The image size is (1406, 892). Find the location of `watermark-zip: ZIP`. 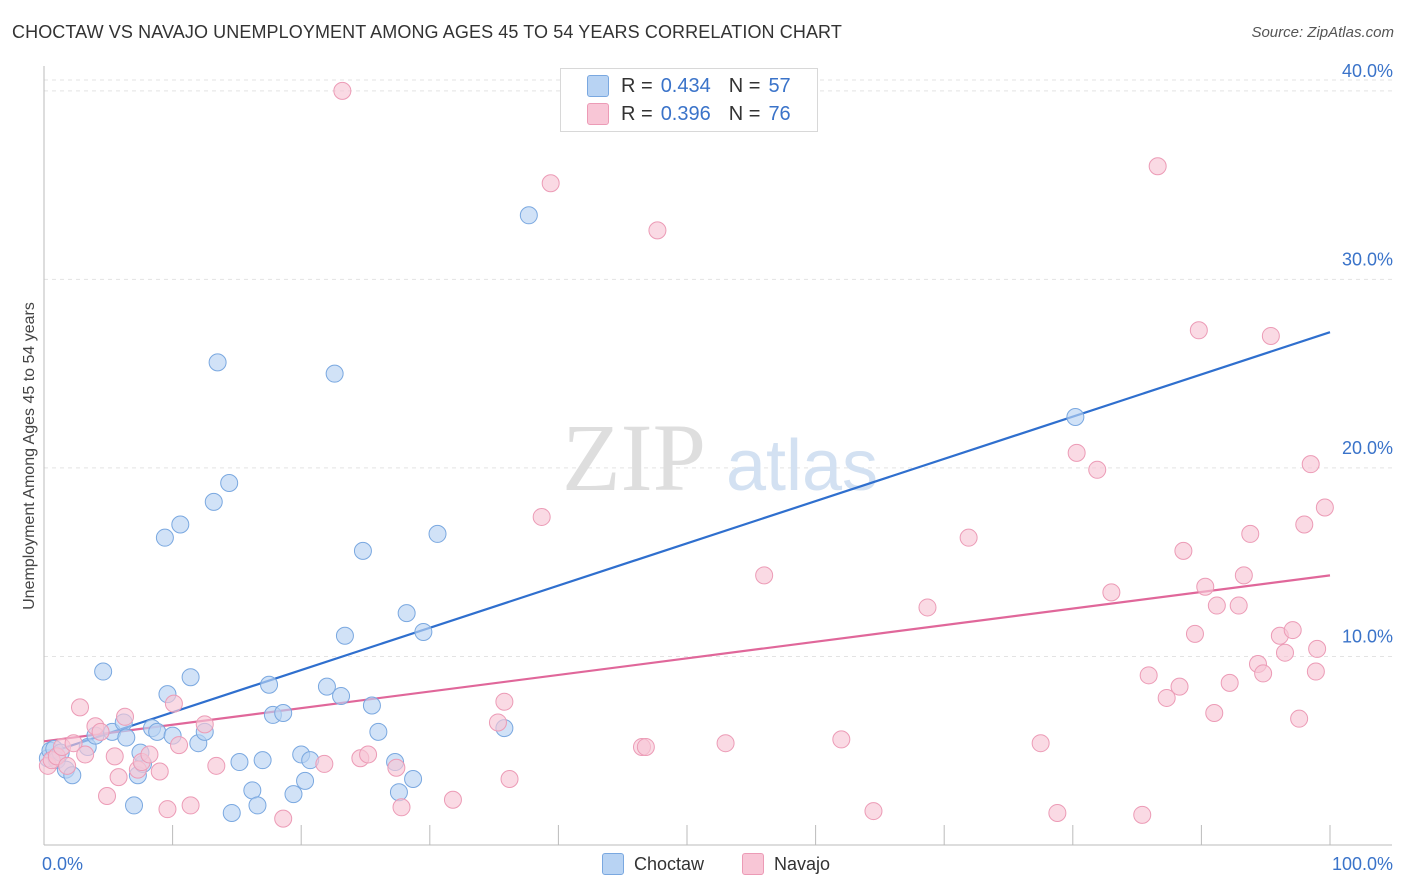

watermark-zip: ZIP is located at coordinates (634, 457).